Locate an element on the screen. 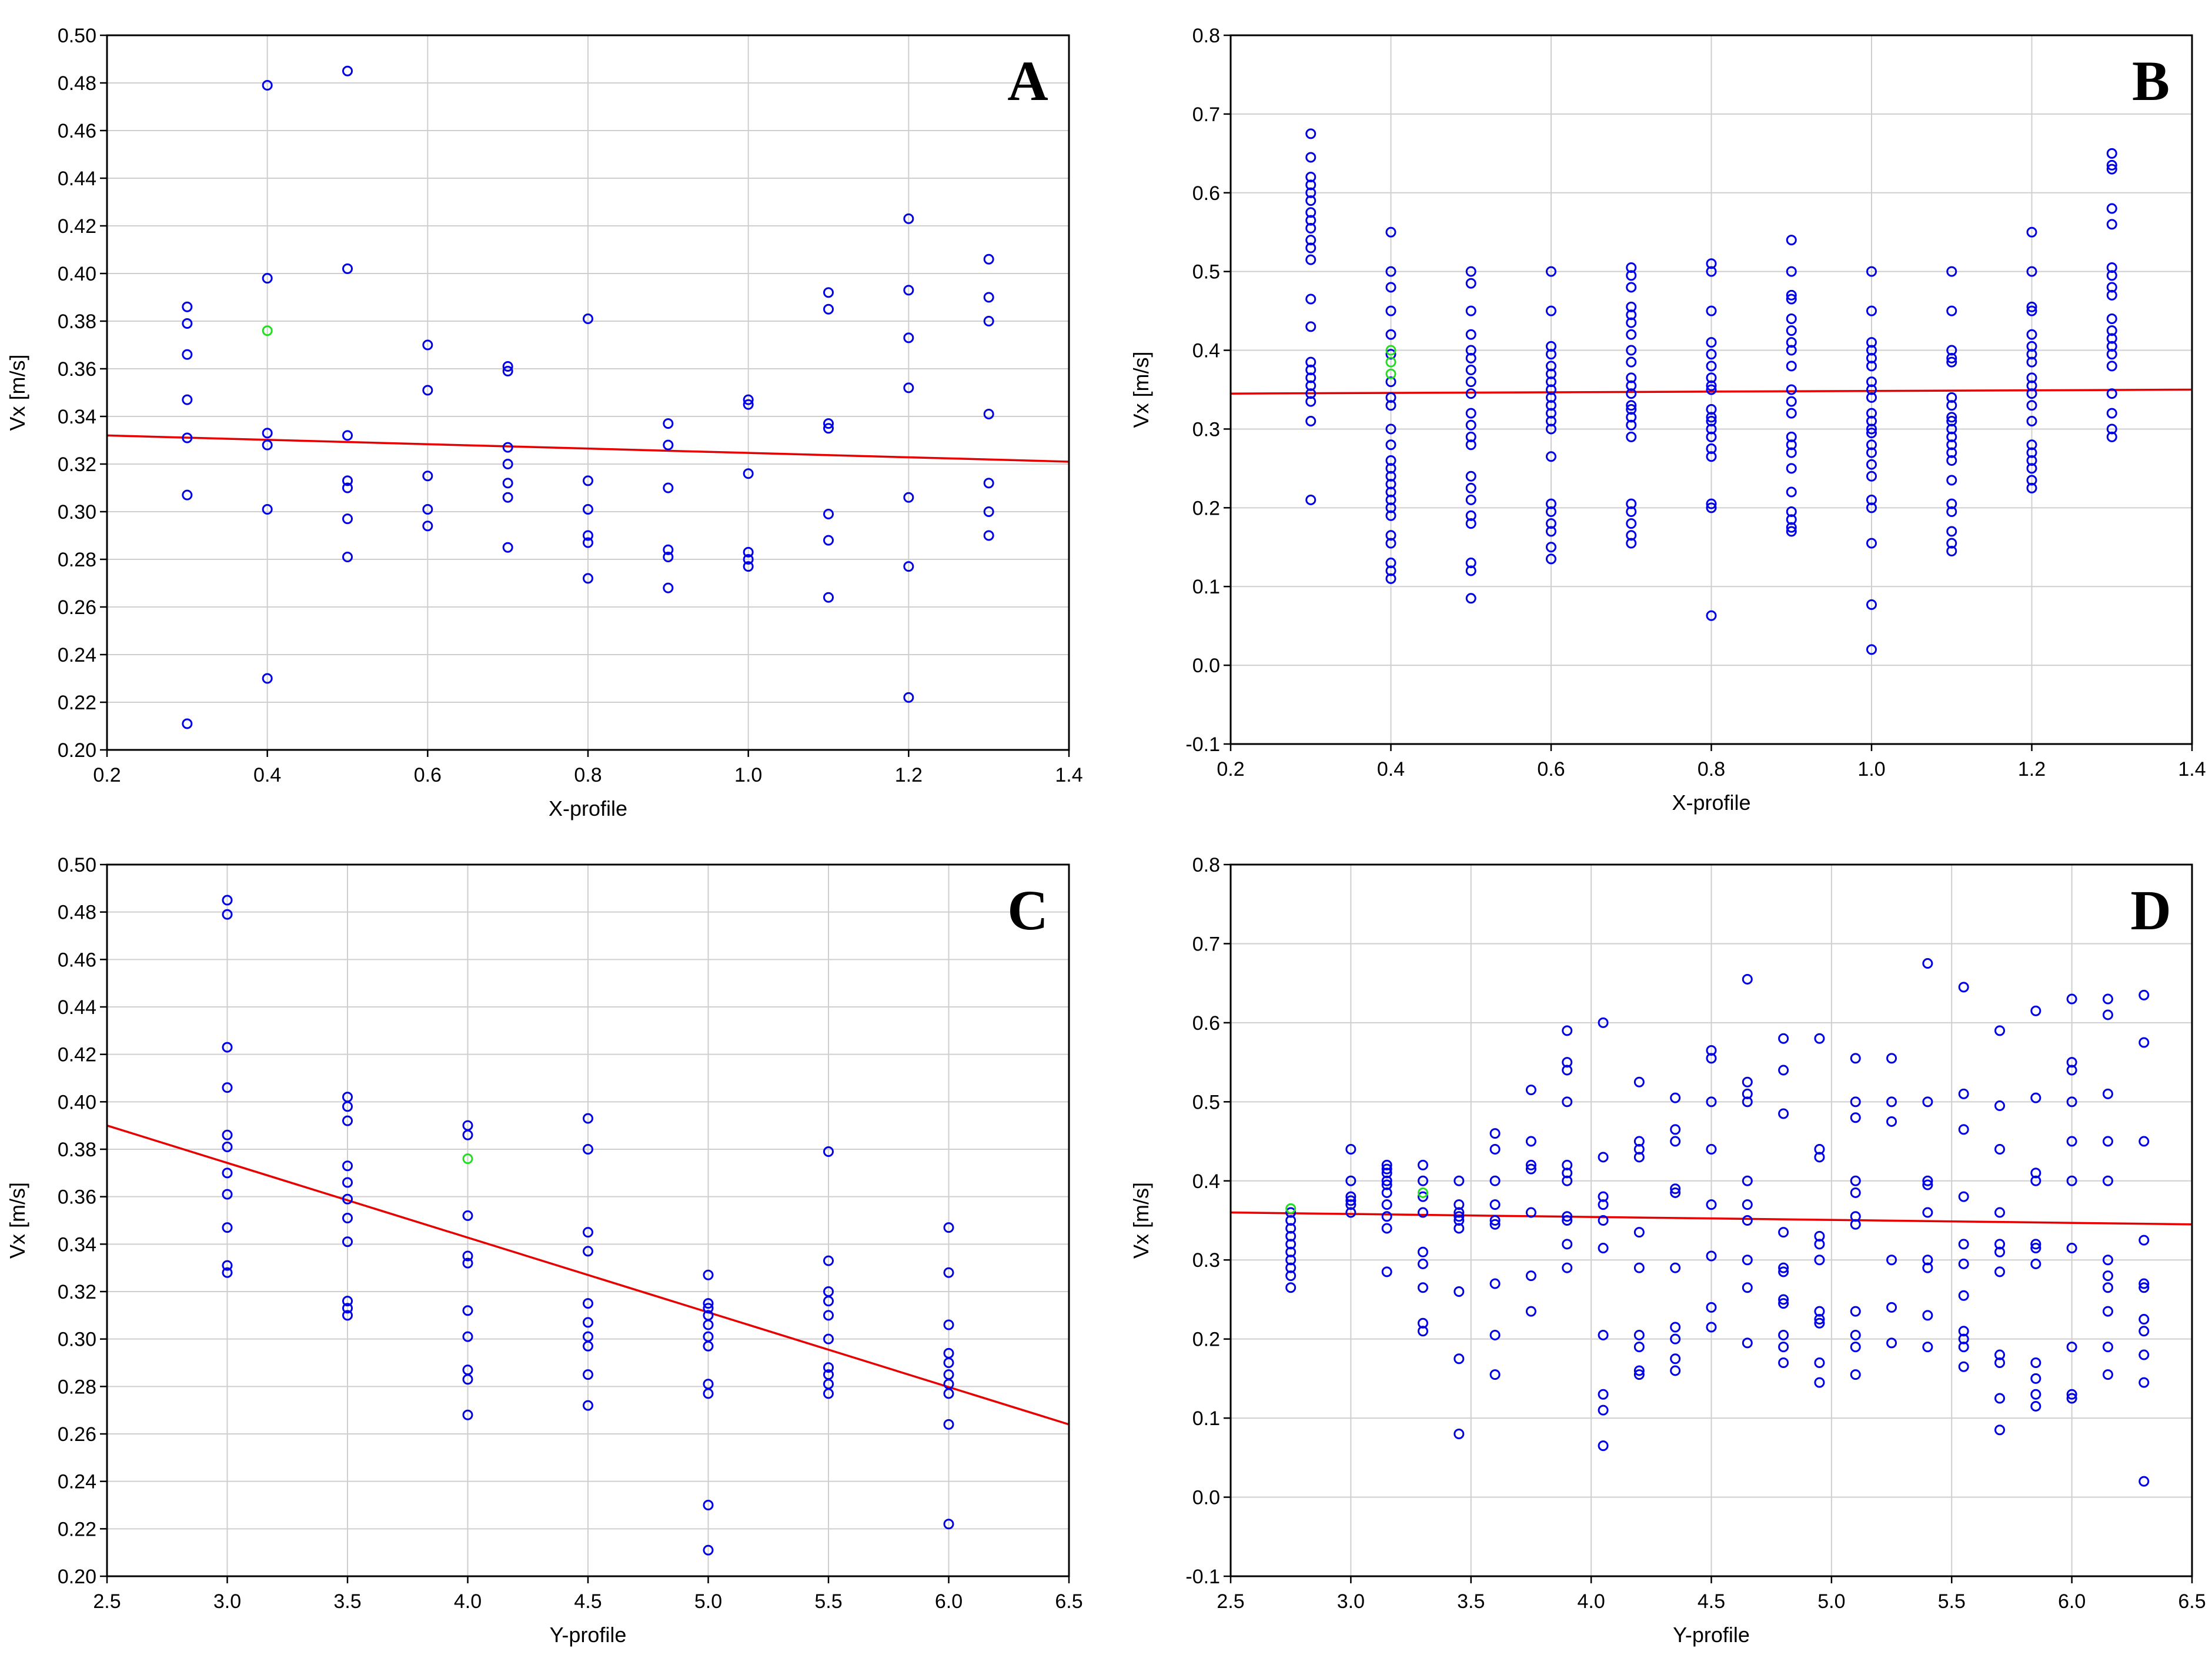 This screenshot has width=2212, height=1658. x-tick-label: 1.0 is located at coordinates (748, 775).